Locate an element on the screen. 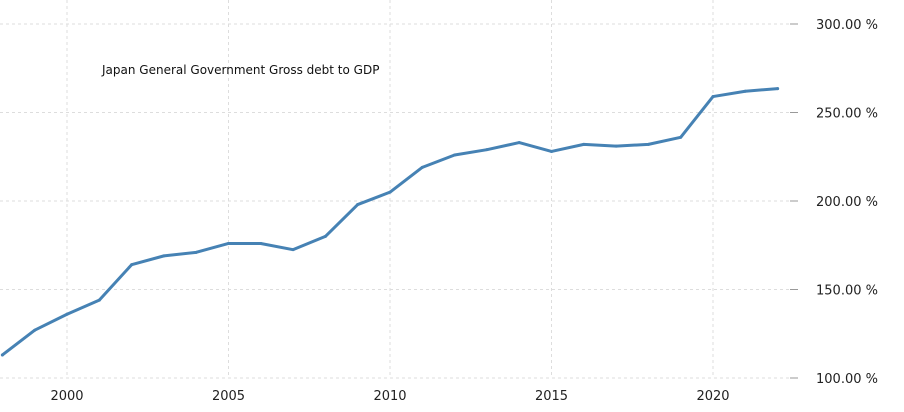 This screenshot has width=904, height=412. x-tick-label: 2005 is located at coordinates (228, 396).